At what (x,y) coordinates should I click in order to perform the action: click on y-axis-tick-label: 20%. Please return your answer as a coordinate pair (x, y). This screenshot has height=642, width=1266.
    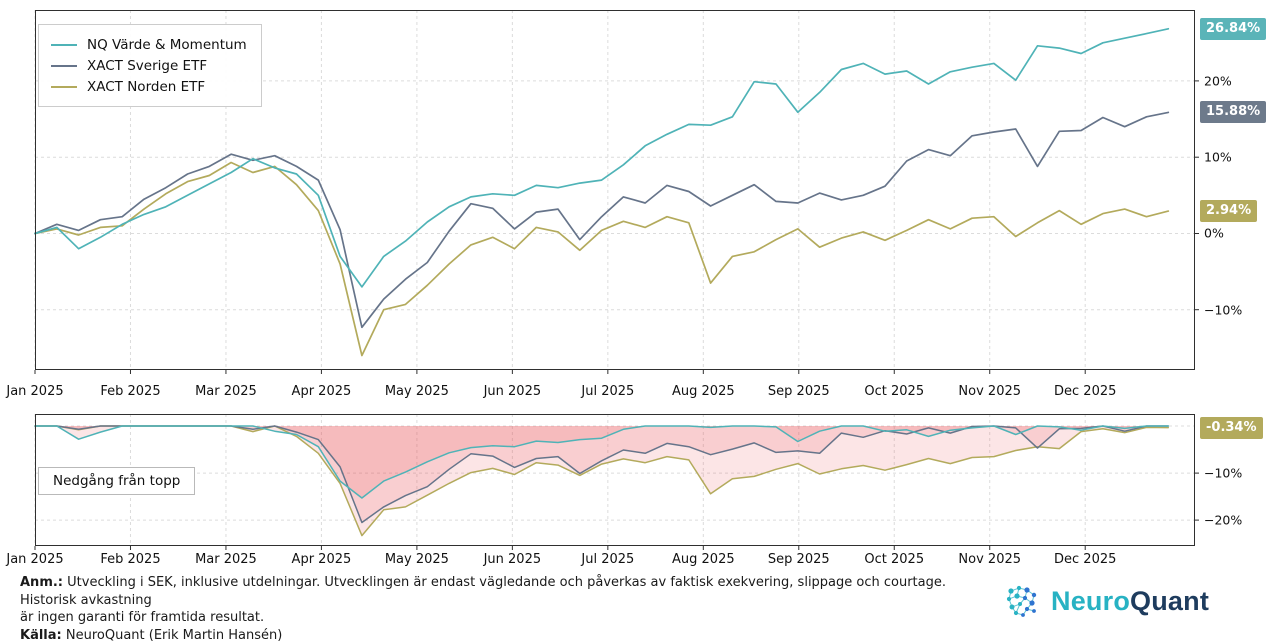
    Looking at the image, I should click on (1218, 81).